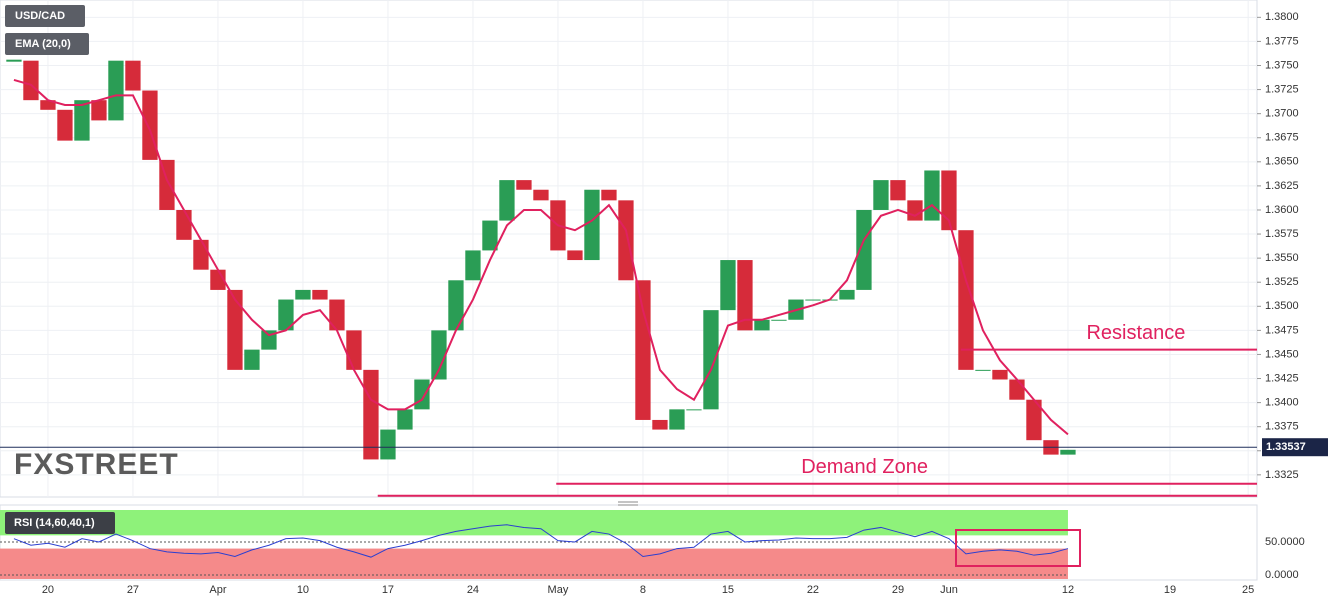 This screenshot has height=602, width=1328. What do you see at coordinates (1285, 542) in the screenshot?
I see `y-tick-label: 50.0000` at bounding box center [1285, 542].